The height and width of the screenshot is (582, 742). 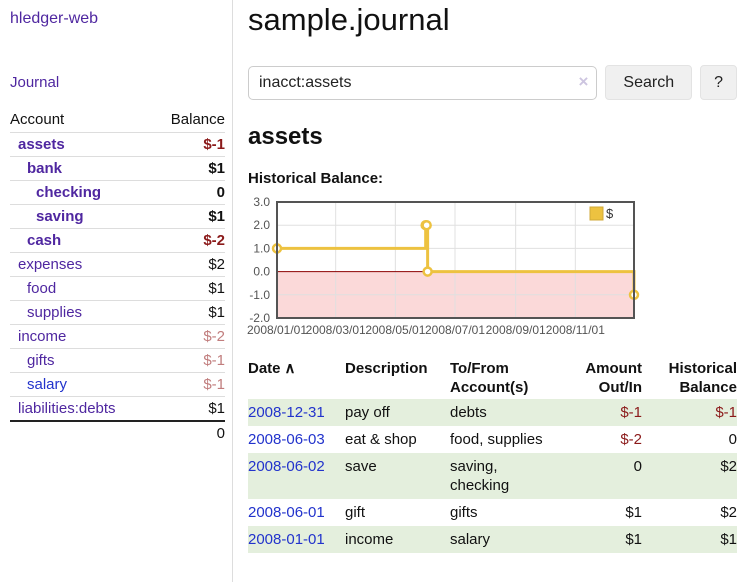 I want to click on help-button: ?, so click(x=718, y=82).